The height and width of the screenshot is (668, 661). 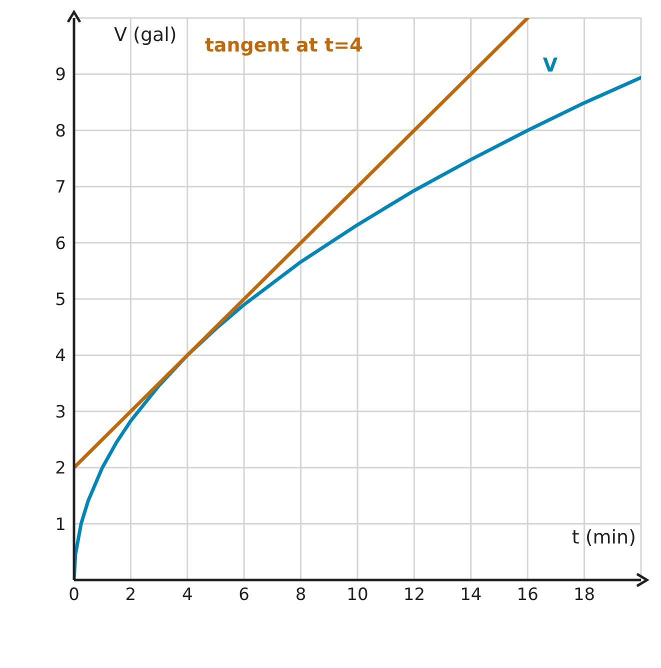 What do you see at coordinates (187, 595) in the screenshot?
I see `x-tick-label: 4` at bounding box center [187, 595].